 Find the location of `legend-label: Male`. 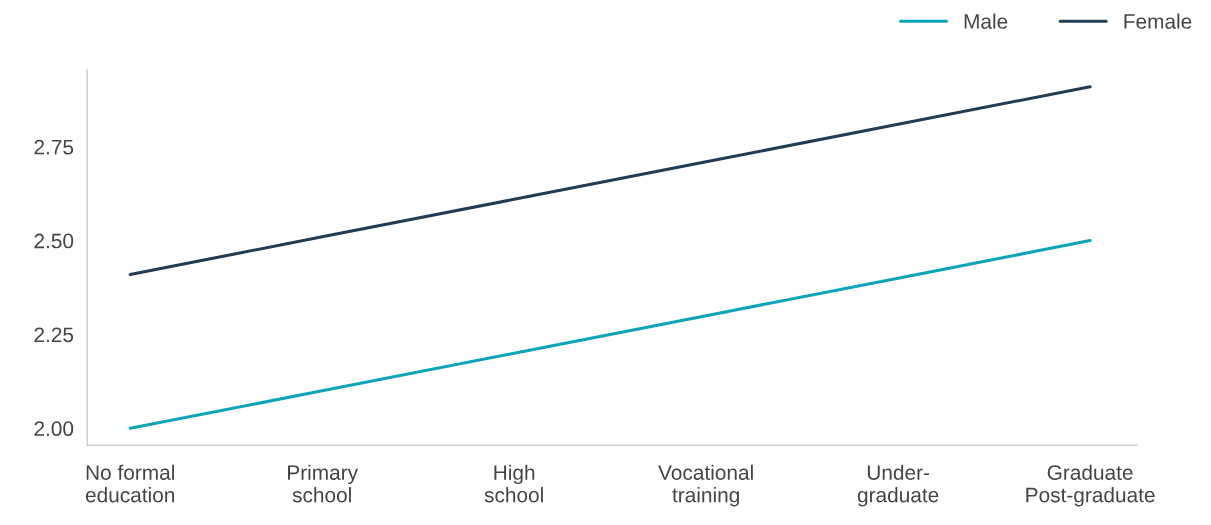

legend-label: Male is located at coordinates (986, 21).